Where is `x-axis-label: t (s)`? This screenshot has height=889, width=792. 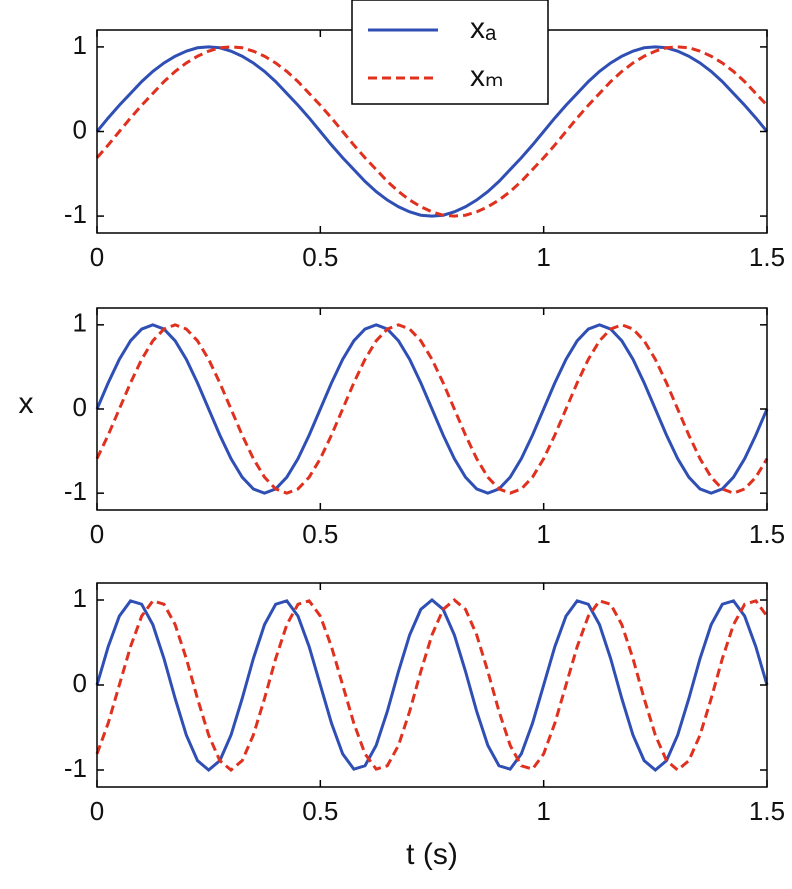
x-axis-label: t (s) is located at coordinates (432, 854).